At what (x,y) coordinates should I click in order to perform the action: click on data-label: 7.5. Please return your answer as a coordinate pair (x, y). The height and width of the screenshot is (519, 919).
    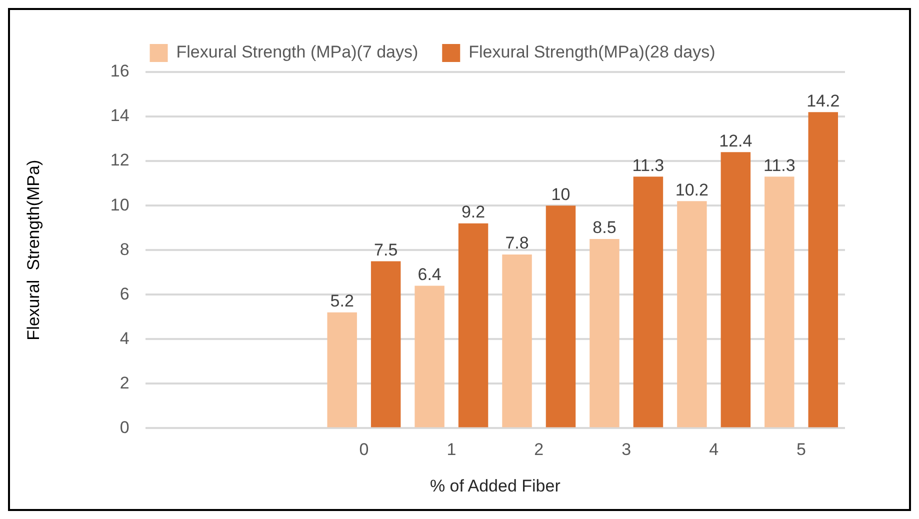
    Looking at the image, I should click on (386, 250).